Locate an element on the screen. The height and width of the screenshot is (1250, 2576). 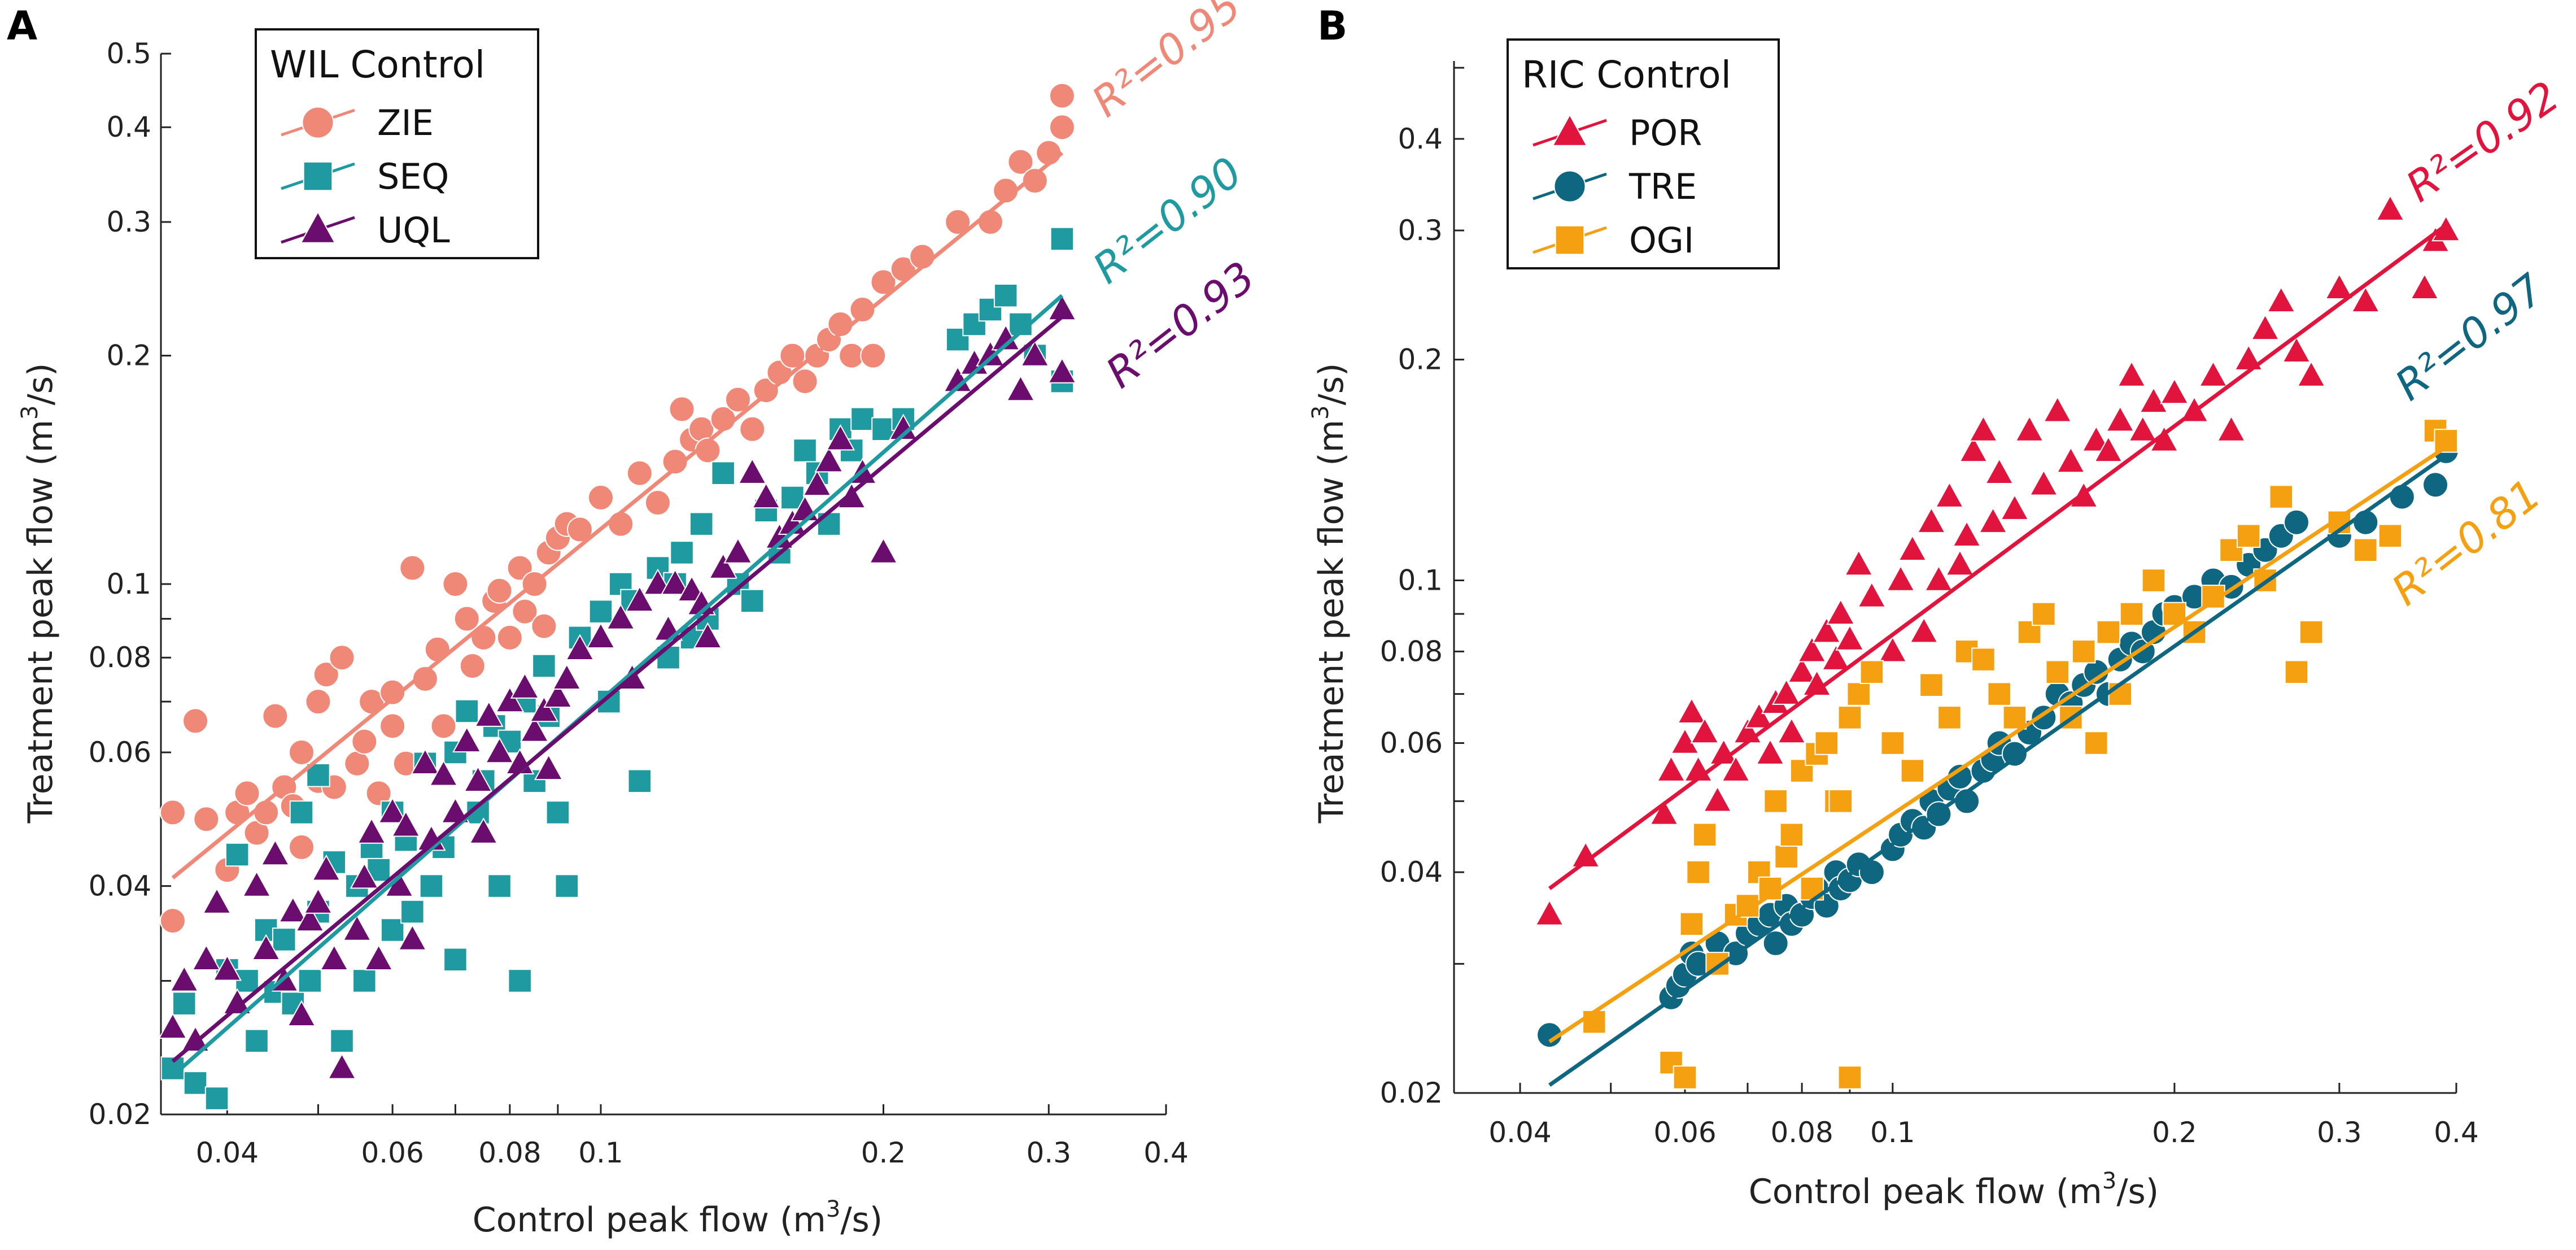
panel-a-y-axis-title: Treatment peak flow (m3/s) is located at coordinates (39, 593).